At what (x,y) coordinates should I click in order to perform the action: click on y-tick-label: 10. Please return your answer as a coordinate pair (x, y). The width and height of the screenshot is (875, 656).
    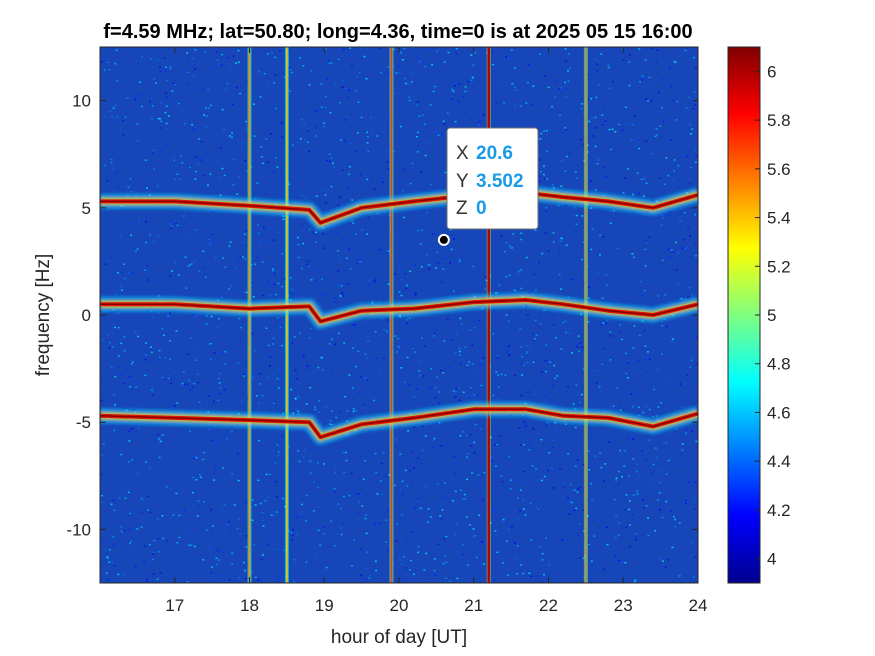
    Looking at the image, I should click on (81, 101).